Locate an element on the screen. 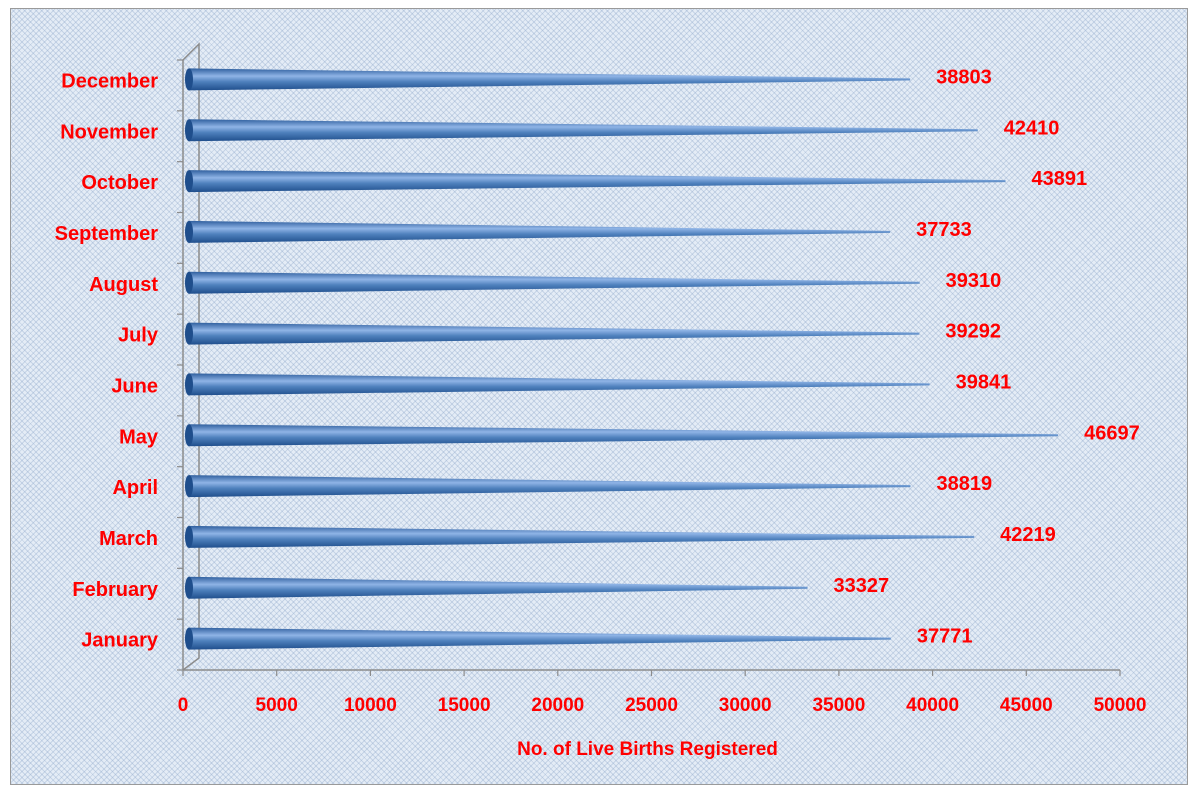 The width and height of the screenshot is (1200, 793). x-axis-title: No. of Live Births Registered is located at coordinates (647, 749).